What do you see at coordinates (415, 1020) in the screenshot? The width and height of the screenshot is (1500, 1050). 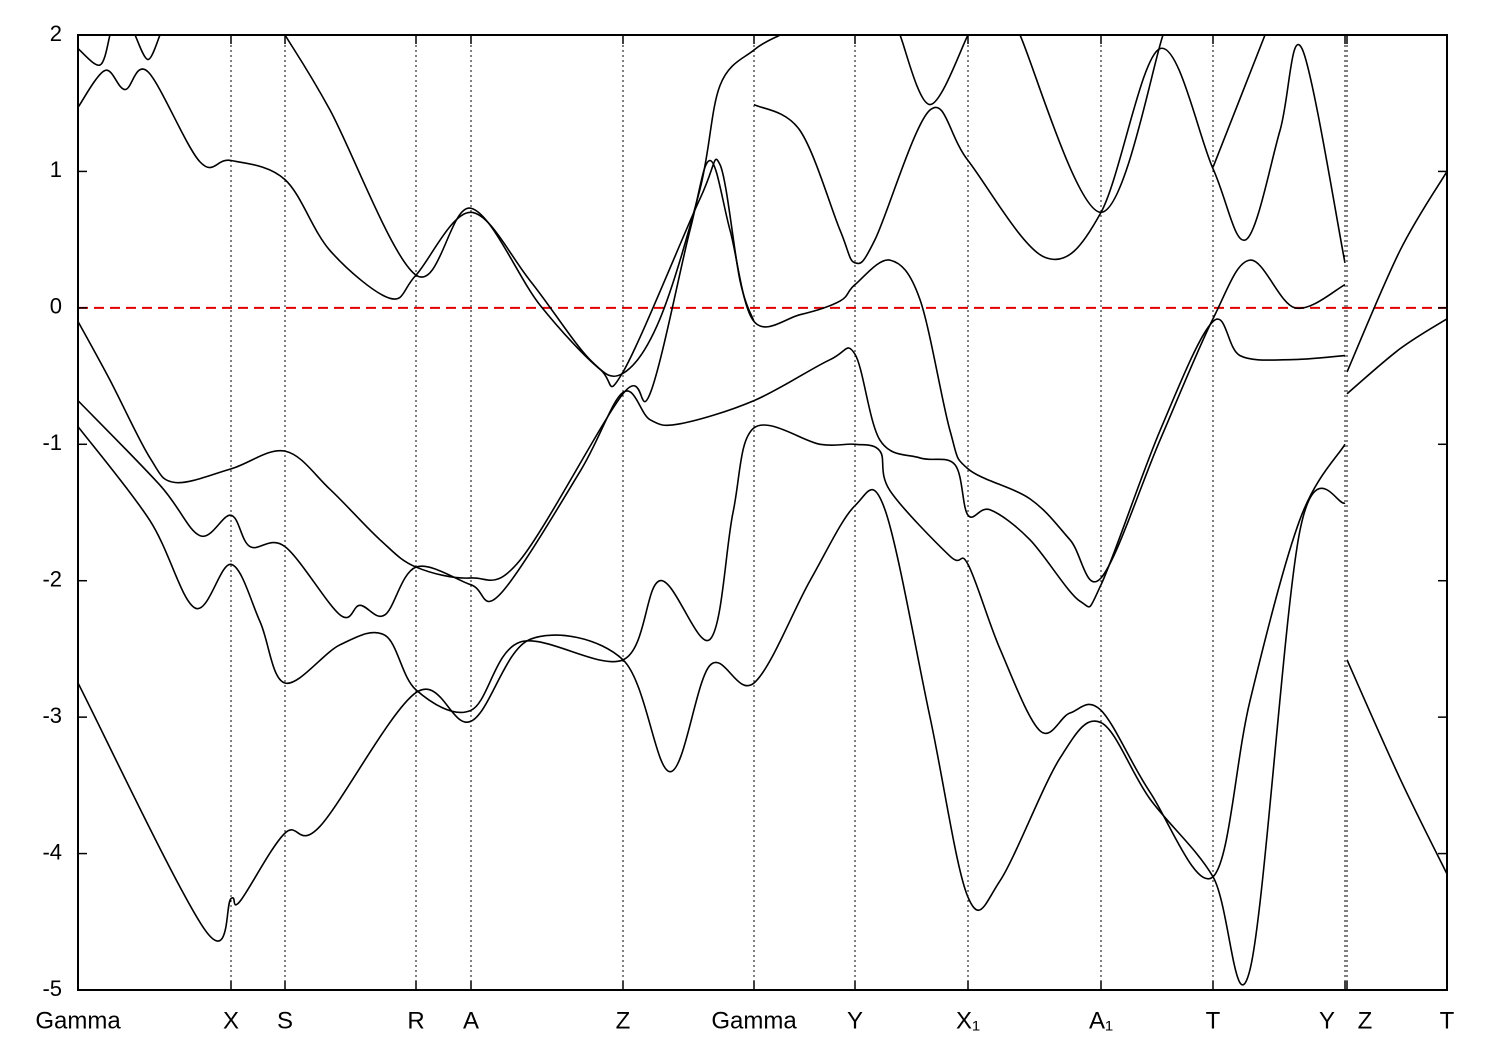 I see `x-tick-label: R` at bounding box center [415, 1020].